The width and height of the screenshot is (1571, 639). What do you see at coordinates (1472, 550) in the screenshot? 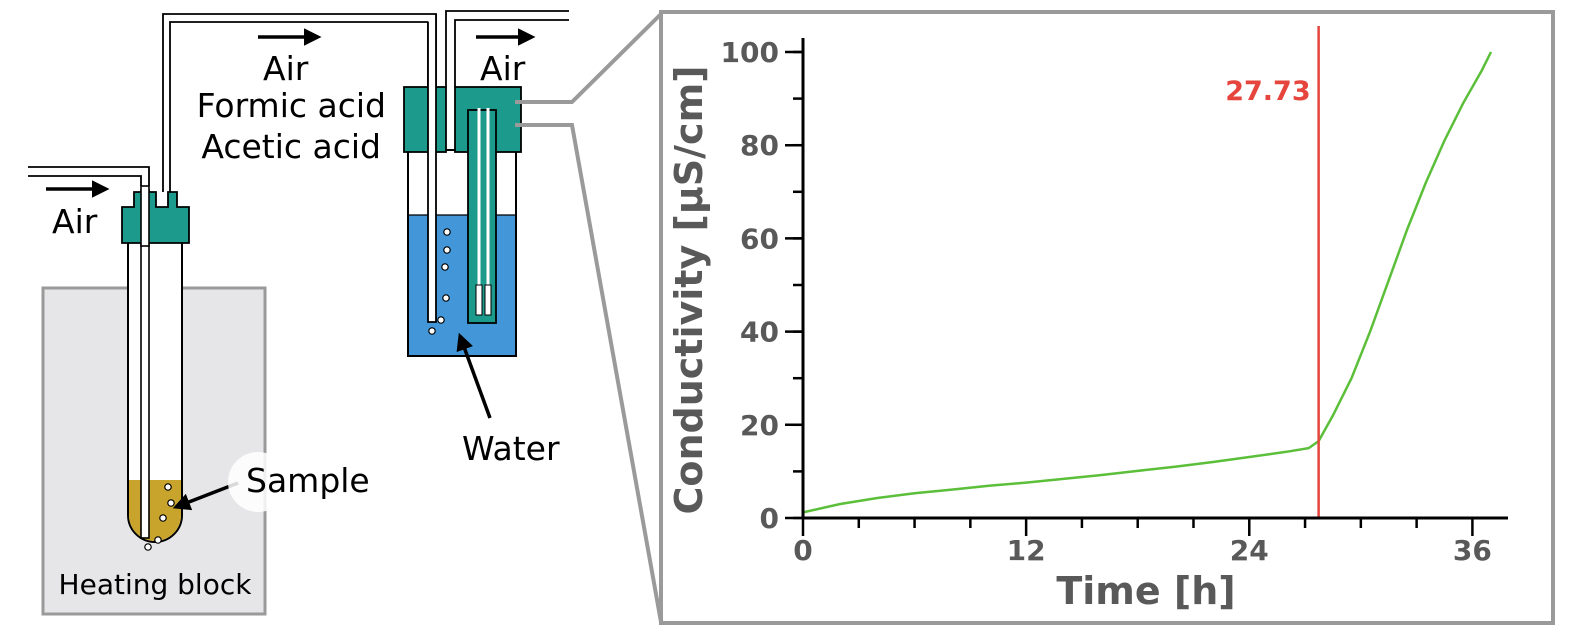
I see `x-tick-label: 36` at bounding box center [1472, 550].